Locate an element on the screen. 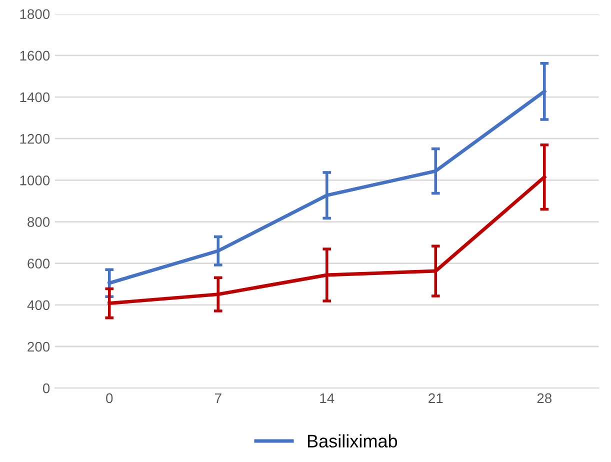 The height and width of the screenshot is (462, 611). y-tick-label: 1200 is located at coordinates (35, 139).